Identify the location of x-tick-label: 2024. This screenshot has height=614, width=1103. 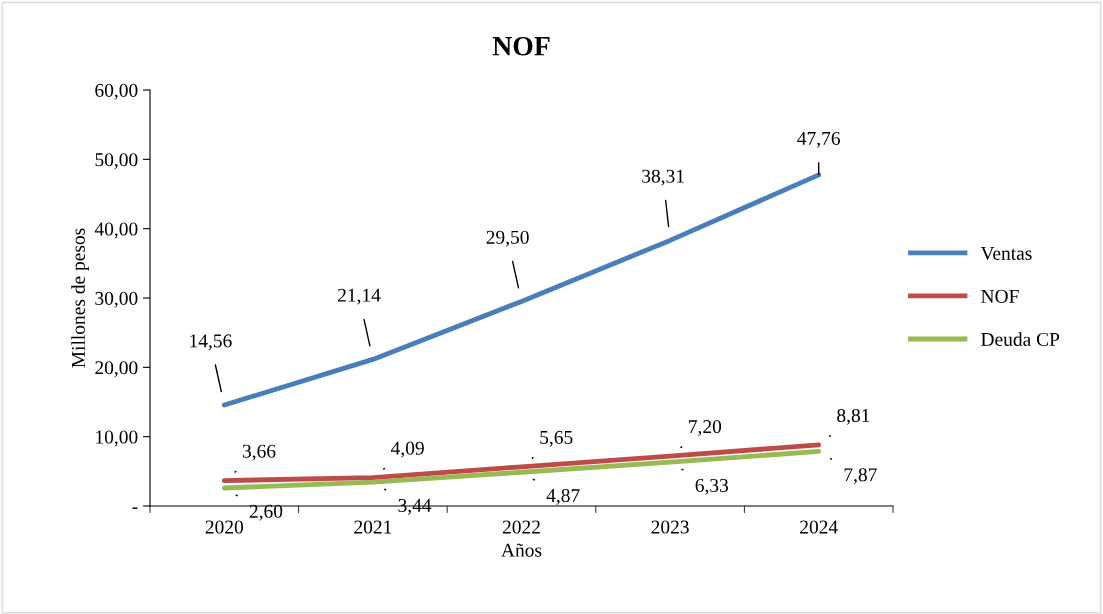
(819, 527).